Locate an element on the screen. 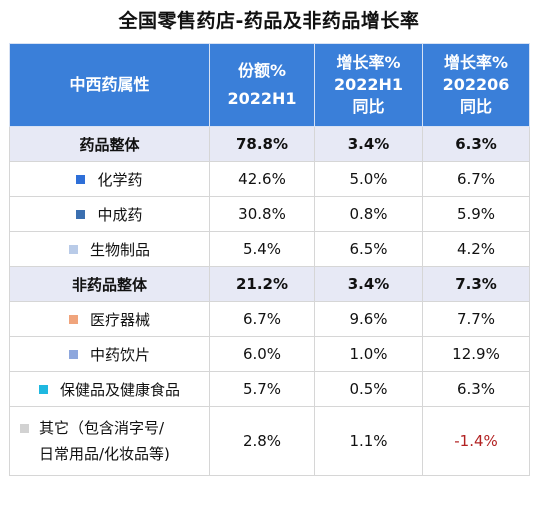 The width and height of the screenshot is (538, 513). cell-share: 2.8% is located at coordinates (262, 441).